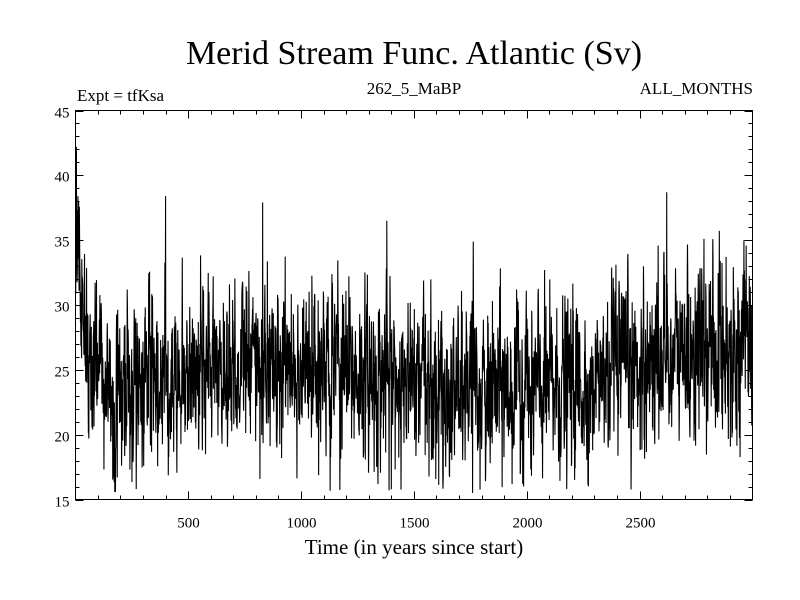 The image size is (800, 600). I want to click on y-tick-label: 25, so click(62, 373).